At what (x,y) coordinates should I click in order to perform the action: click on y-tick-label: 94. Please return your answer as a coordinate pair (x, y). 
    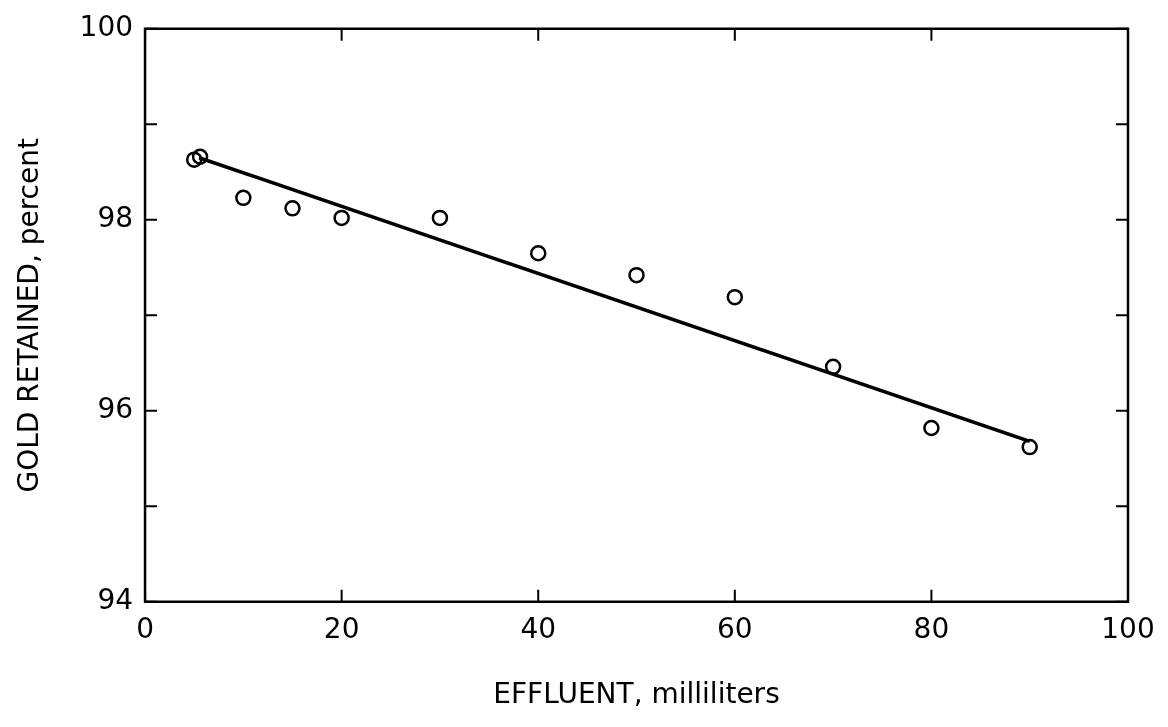
    Looking at the image, I should click on (115, 600).